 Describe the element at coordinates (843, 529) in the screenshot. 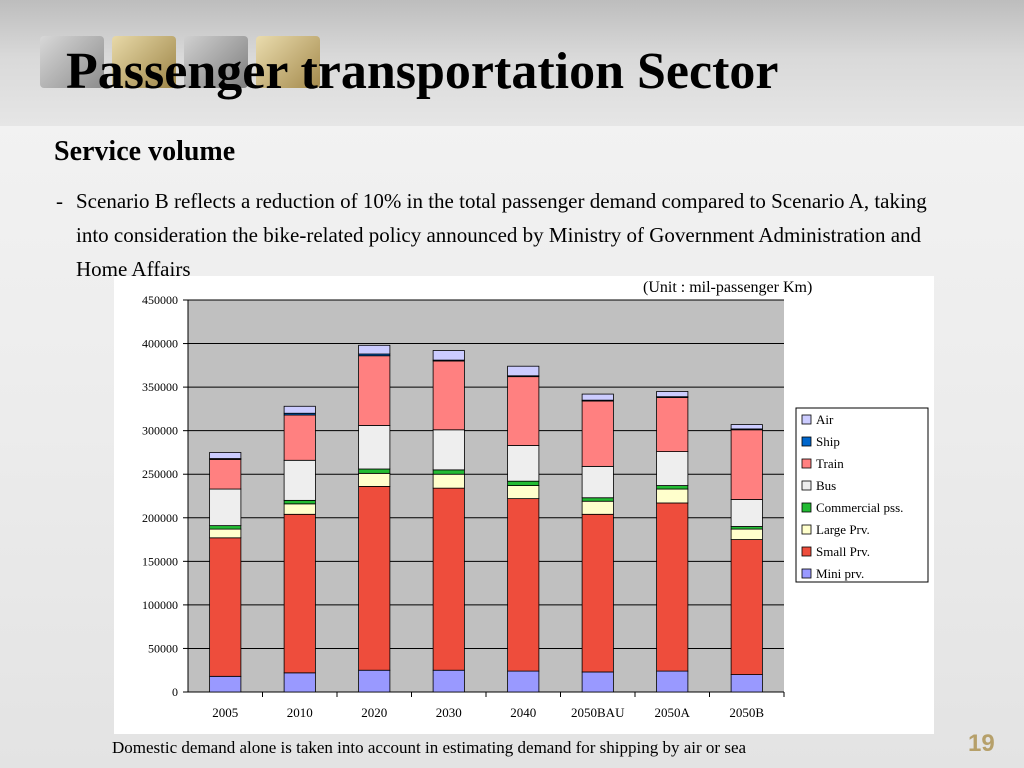

I see `legend-label: Large Prv.` at that location.